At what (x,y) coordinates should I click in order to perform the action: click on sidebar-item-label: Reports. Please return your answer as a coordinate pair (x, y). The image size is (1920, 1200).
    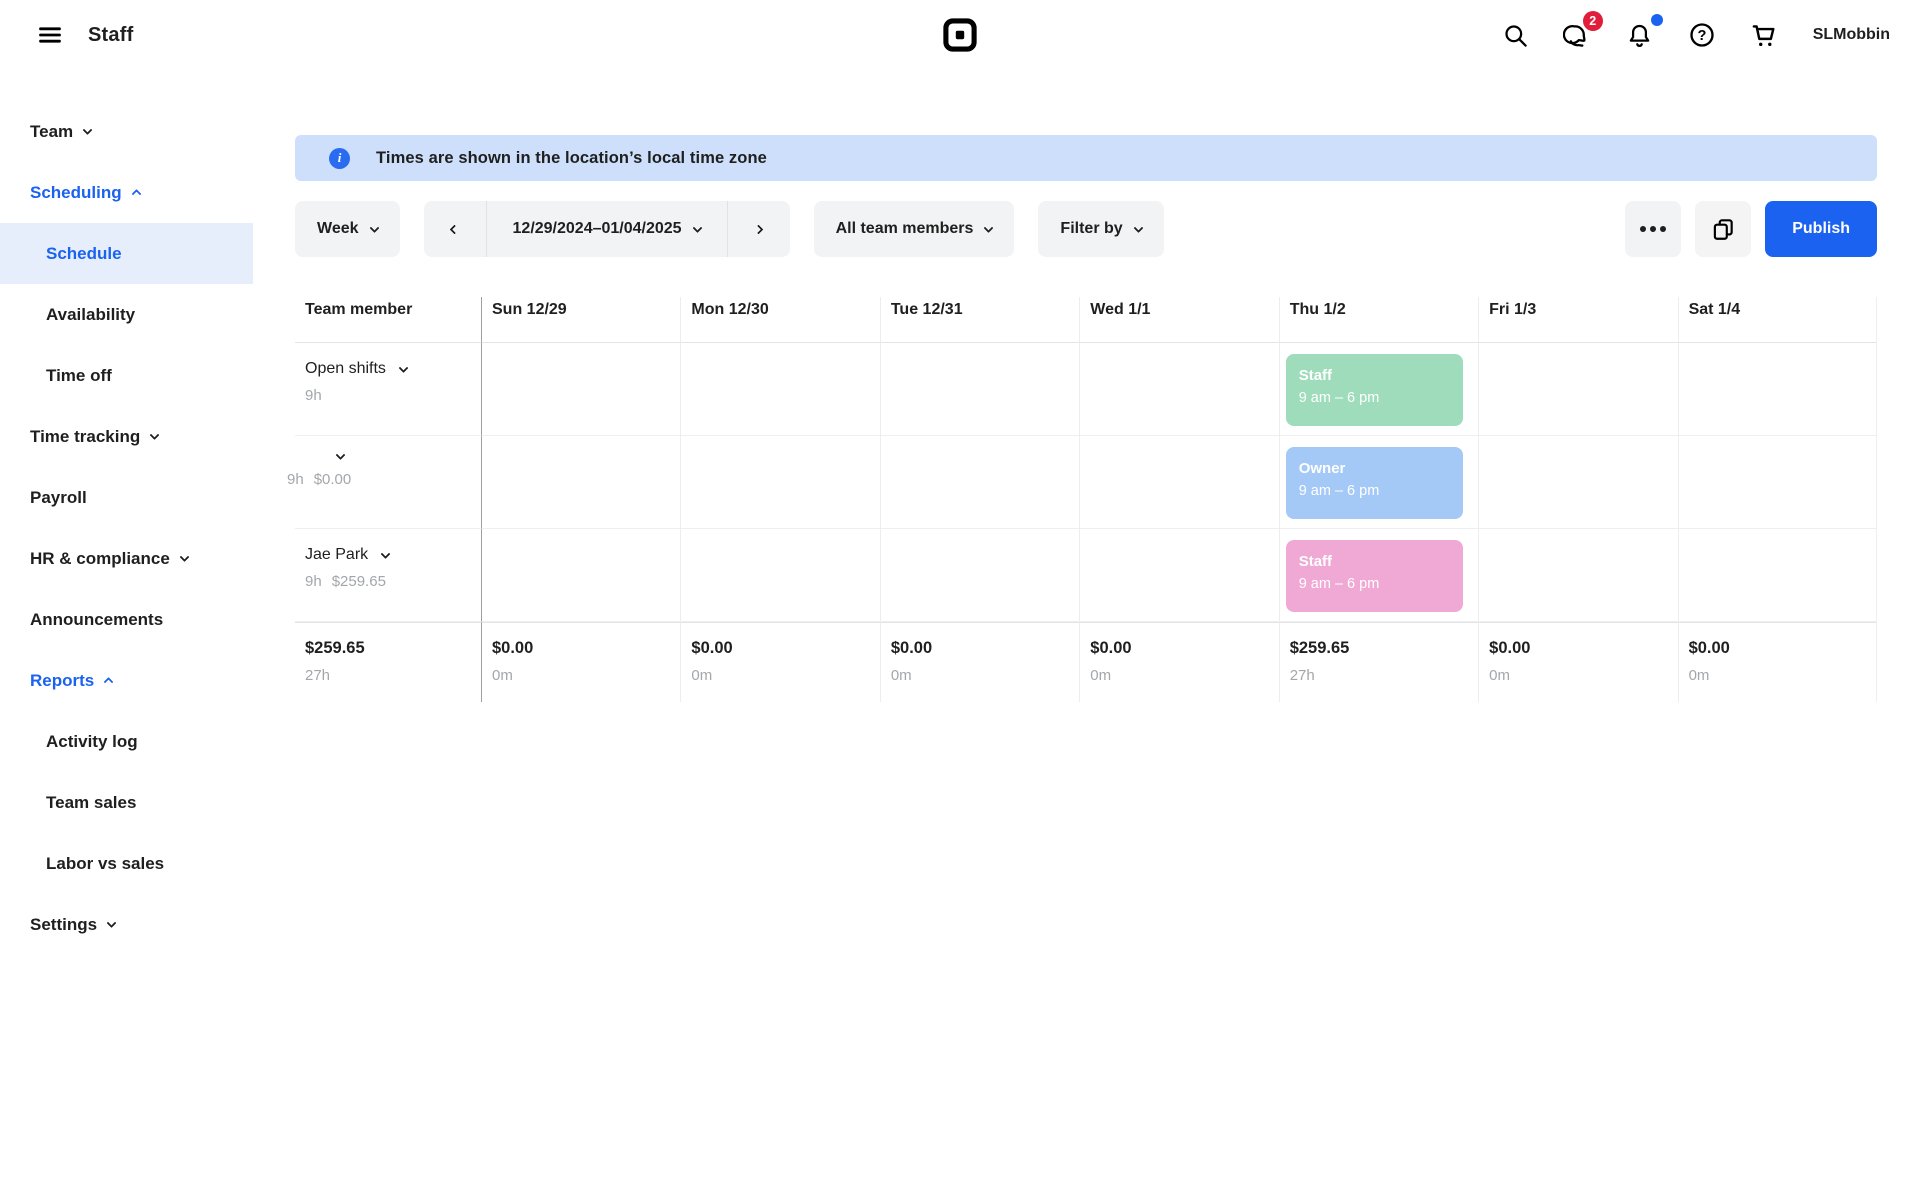
    Looking at the image, I should click on (62, 680).